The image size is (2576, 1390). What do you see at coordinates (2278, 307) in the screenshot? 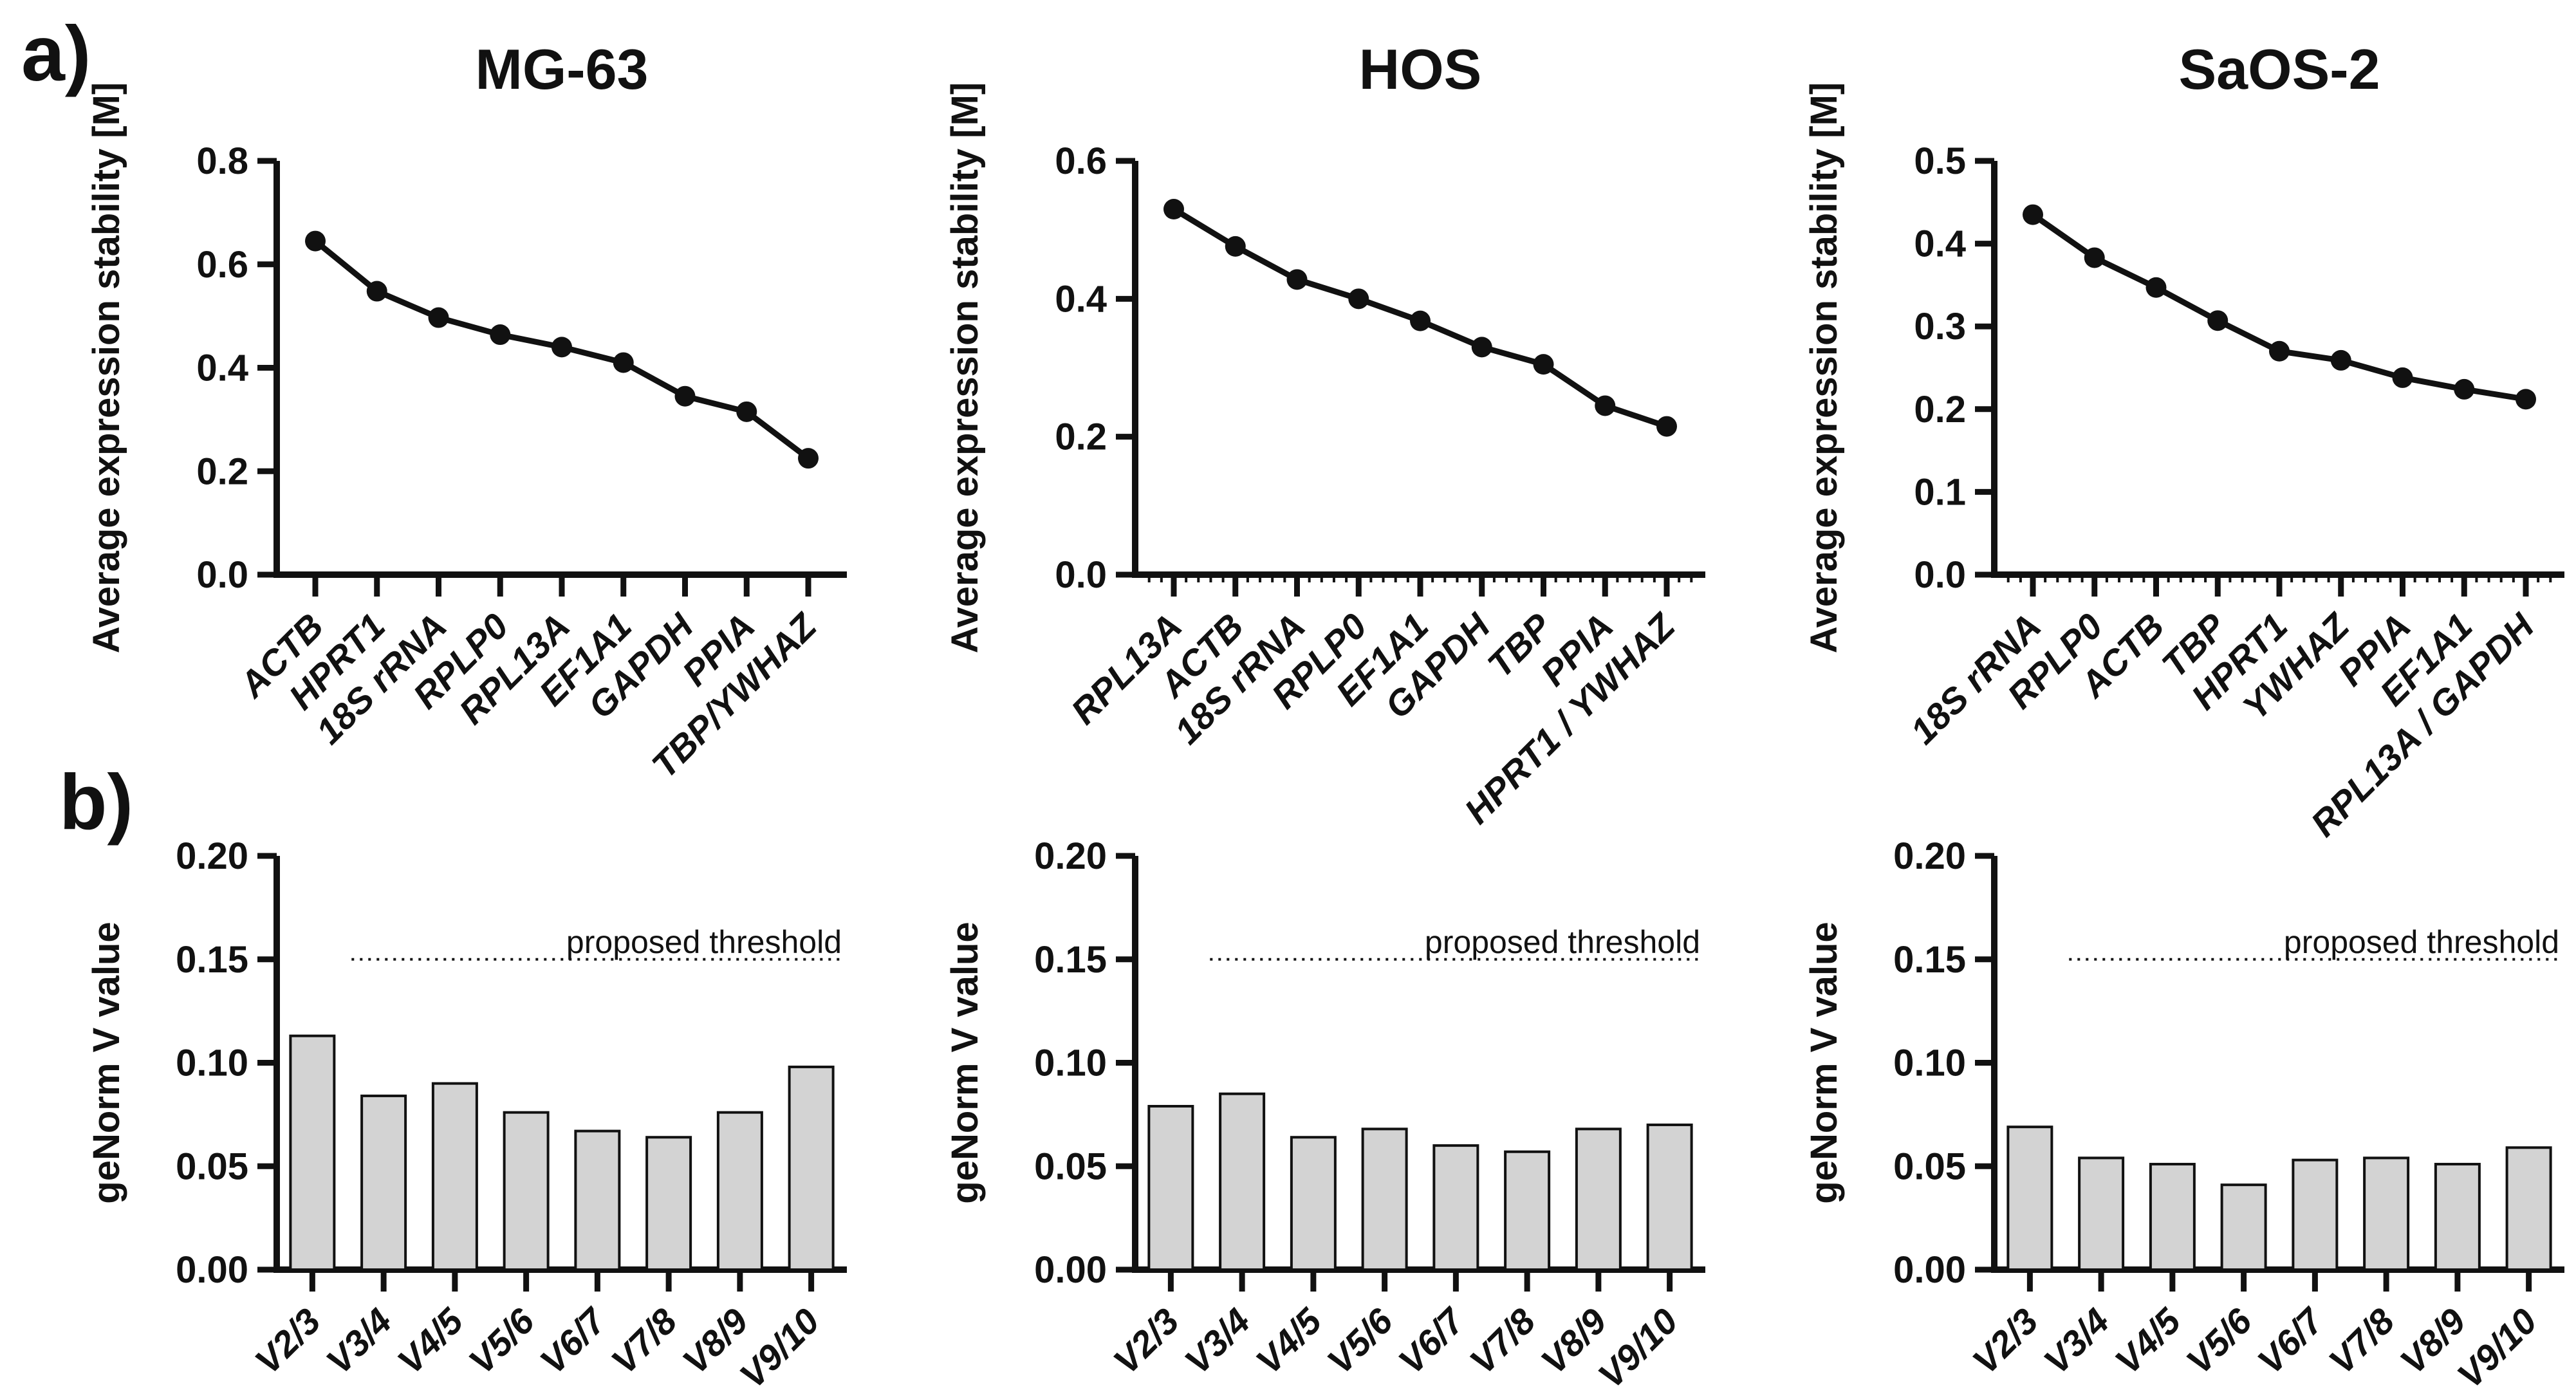
I see `data-line` at bounding box center [2278, 307].